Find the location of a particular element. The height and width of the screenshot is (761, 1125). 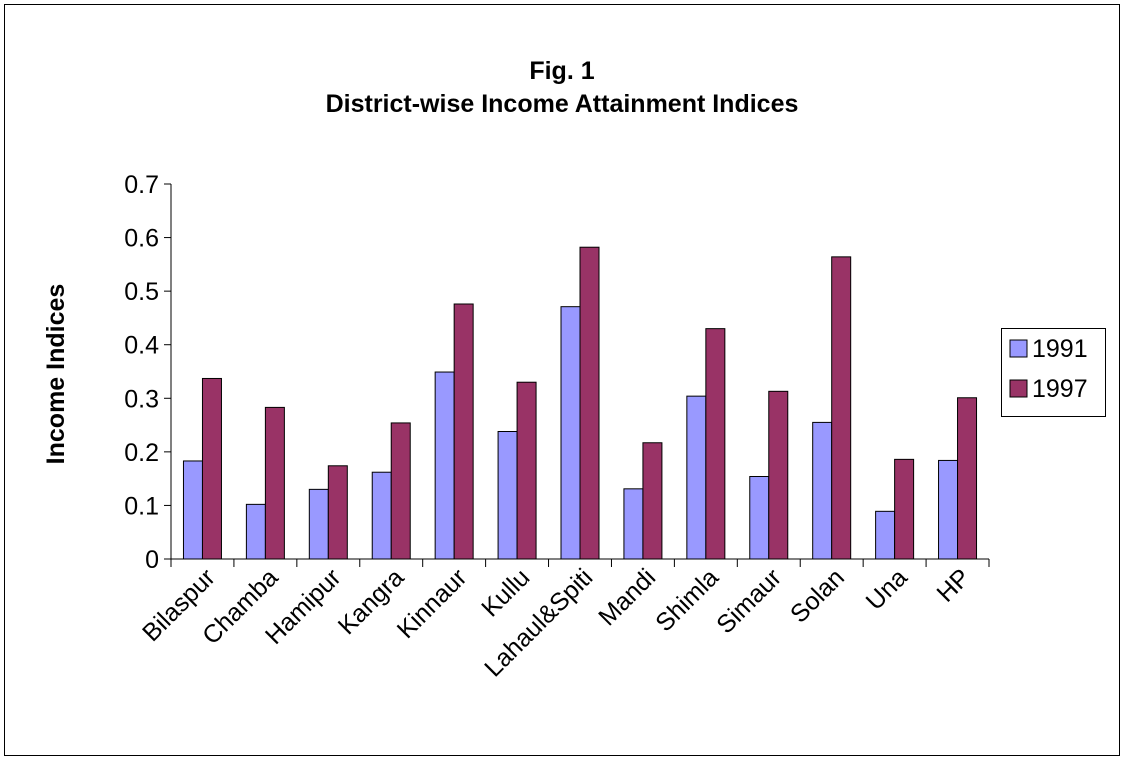

y-axis-label: Income Indices is located at coordinates (56, 374).